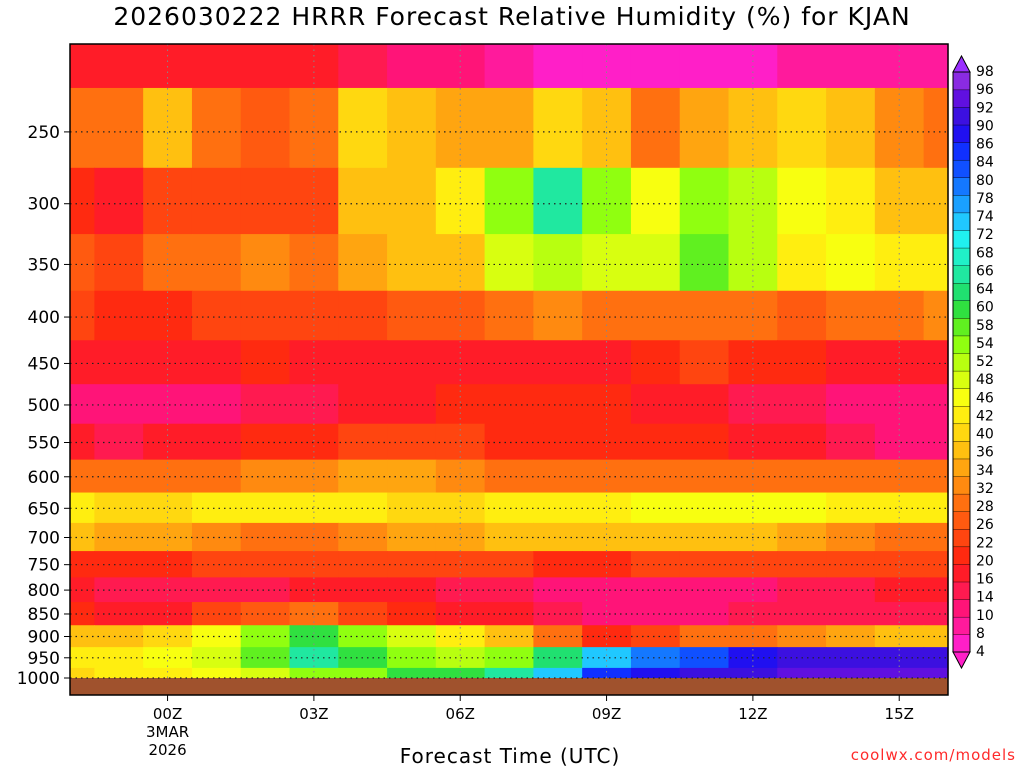  What do you see at coordinates (961, 63) in the screenshot?
I see `colorbar-top-arrow` at bounding box center [961, 63].